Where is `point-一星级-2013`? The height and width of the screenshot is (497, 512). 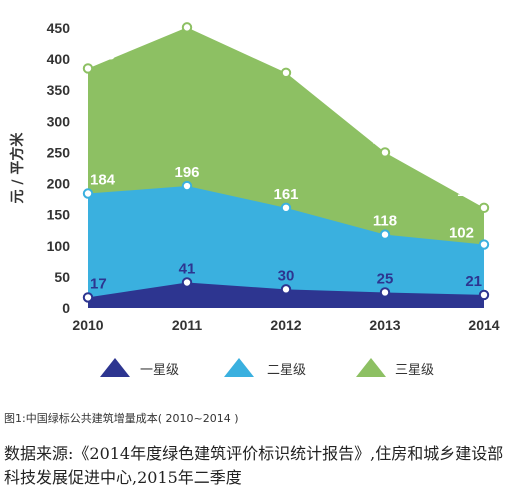
point-一星级-2013 is located at coordinates (385, 292).